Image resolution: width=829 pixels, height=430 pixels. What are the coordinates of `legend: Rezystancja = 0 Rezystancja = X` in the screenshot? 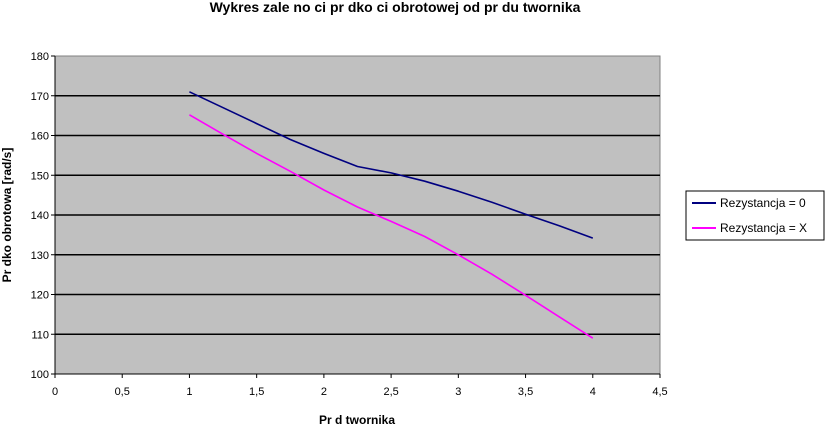 It's located at (755, 215).